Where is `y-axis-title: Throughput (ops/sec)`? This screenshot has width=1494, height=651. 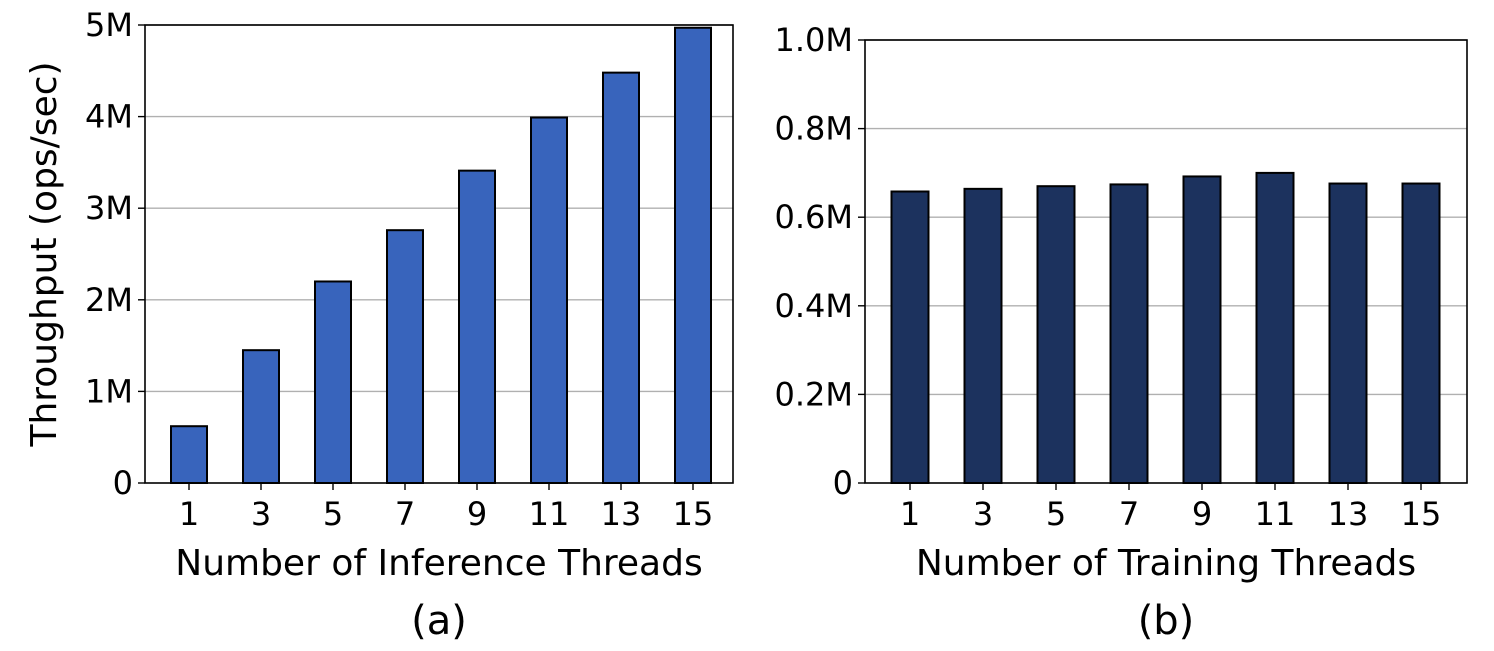 y-axis-title: Throughput (ops/sec) is located at coordinates (44, 254).